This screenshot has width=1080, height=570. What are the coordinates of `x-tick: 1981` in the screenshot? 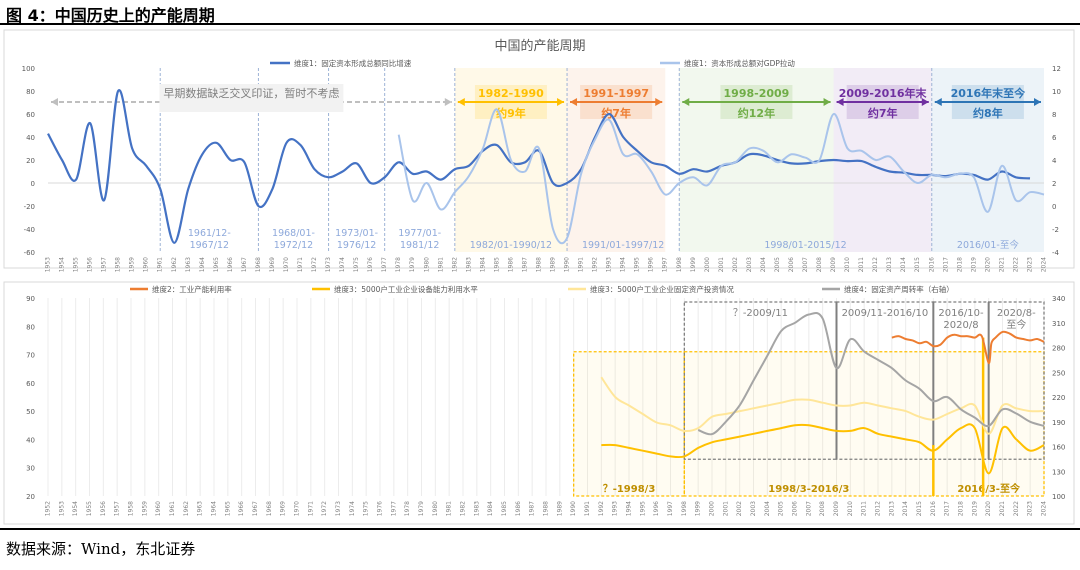 It's located at (440, 264).